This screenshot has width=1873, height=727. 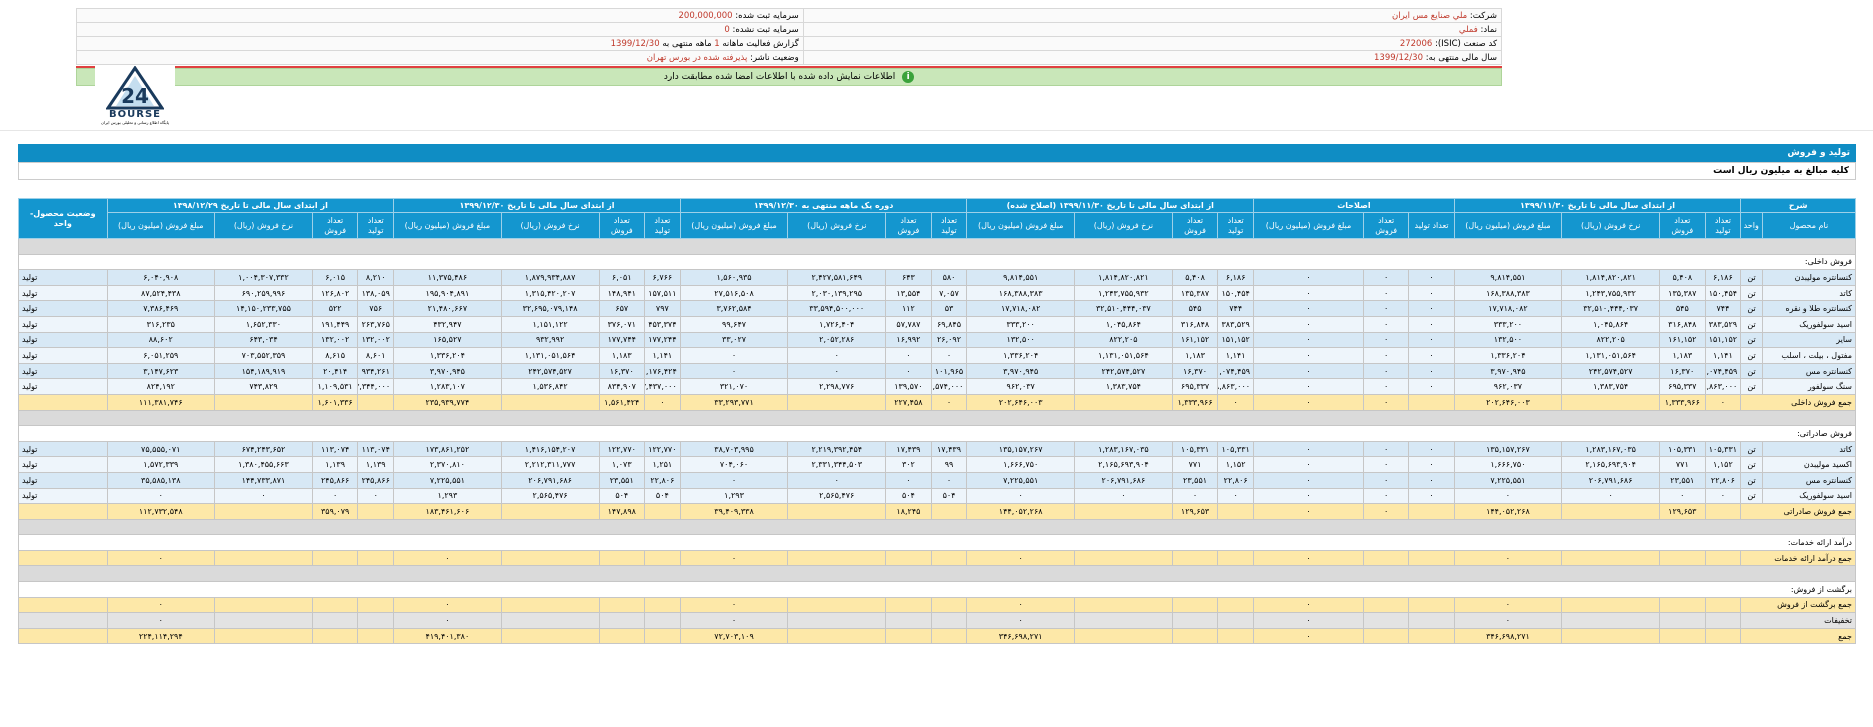 I want to click on fiscal-label: سال مالی منتهی به:, so click(x=1461, y=57).